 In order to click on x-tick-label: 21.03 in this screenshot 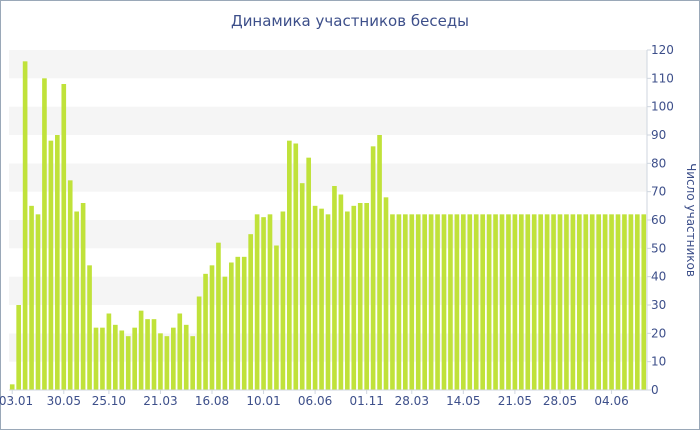, I will do `click(160, 401)`.